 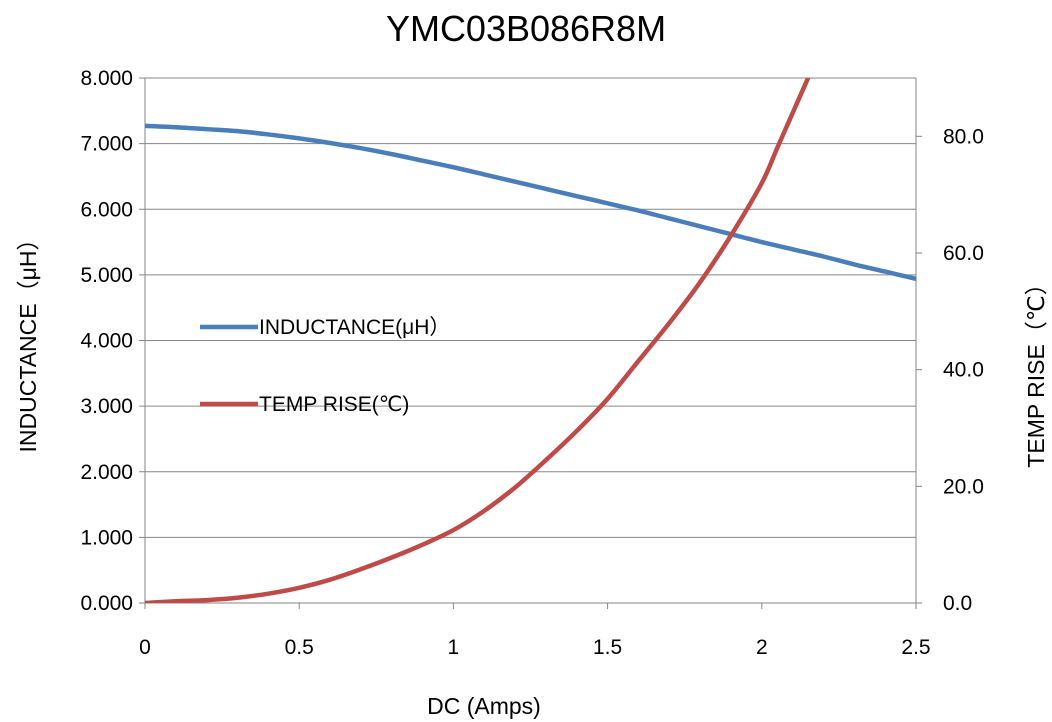 I want to click on x-axis-title: DC (Amps), so click(x=484, y=706).